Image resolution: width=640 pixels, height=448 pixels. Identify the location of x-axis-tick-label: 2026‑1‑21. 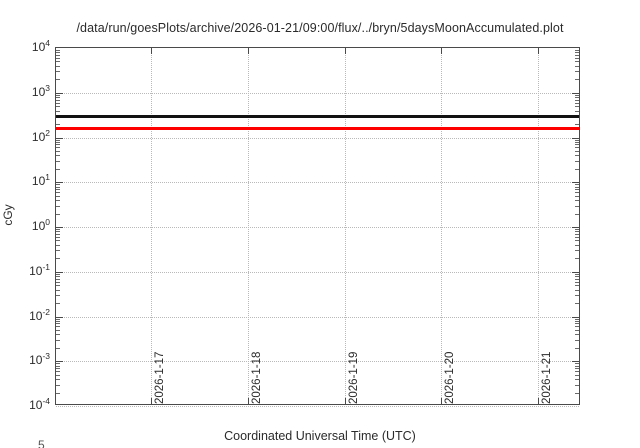
(546, 377).